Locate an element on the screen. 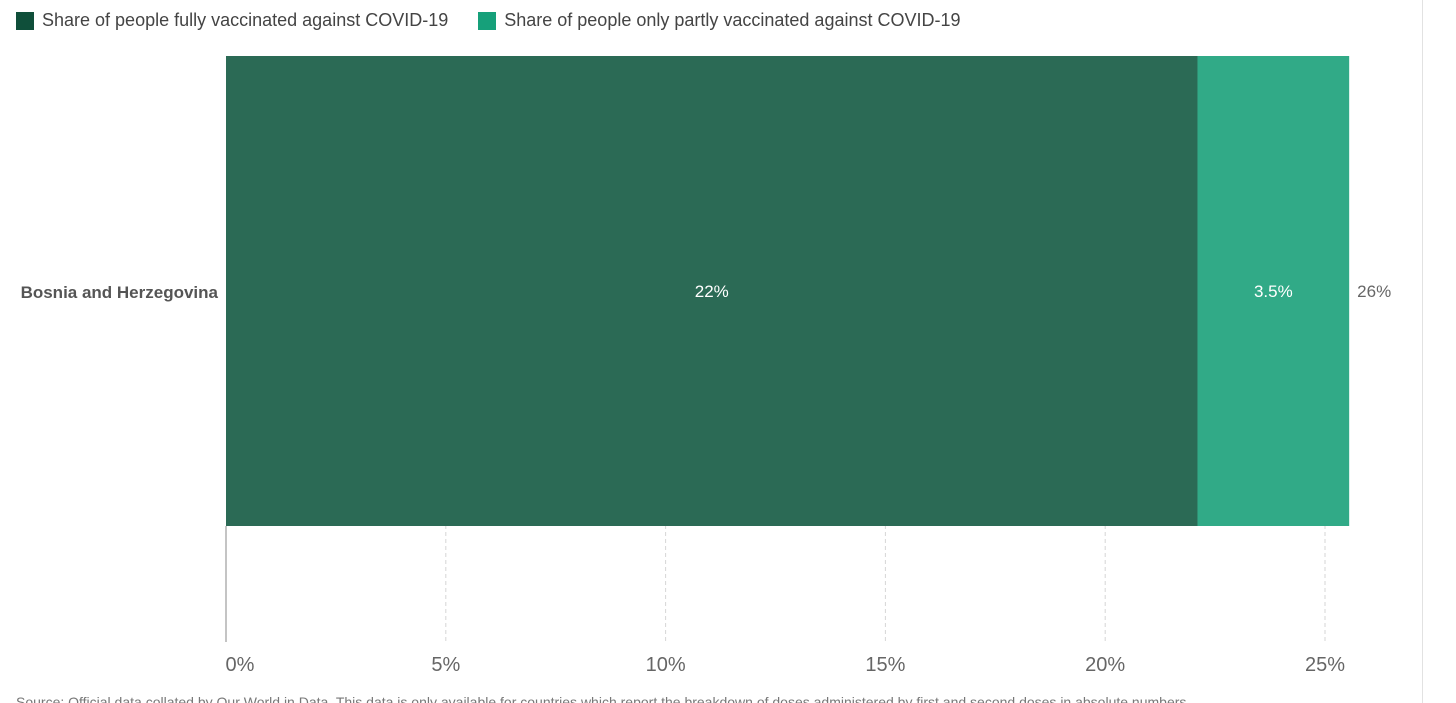 The height and width of the screenshot is (703, 1456). panel-border is located at coordinates (1422, 351).